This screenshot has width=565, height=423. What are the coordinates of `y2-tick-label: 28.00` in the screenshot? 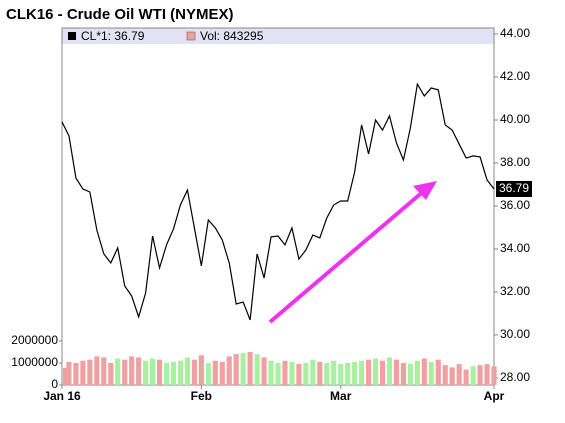 It's located at (515, 377).